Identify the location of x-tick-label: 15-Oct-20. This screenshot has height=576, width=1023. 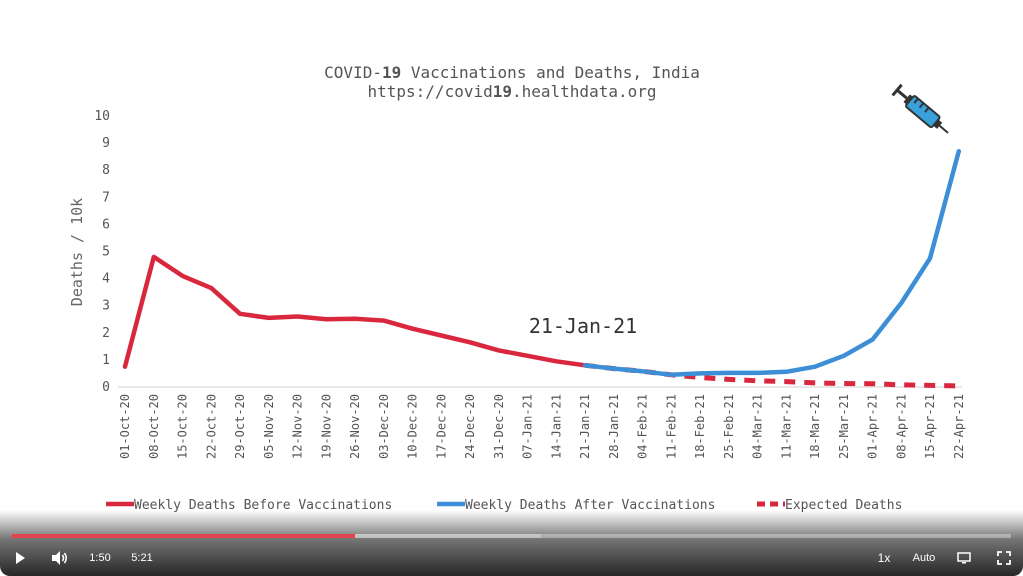
(183, 426).